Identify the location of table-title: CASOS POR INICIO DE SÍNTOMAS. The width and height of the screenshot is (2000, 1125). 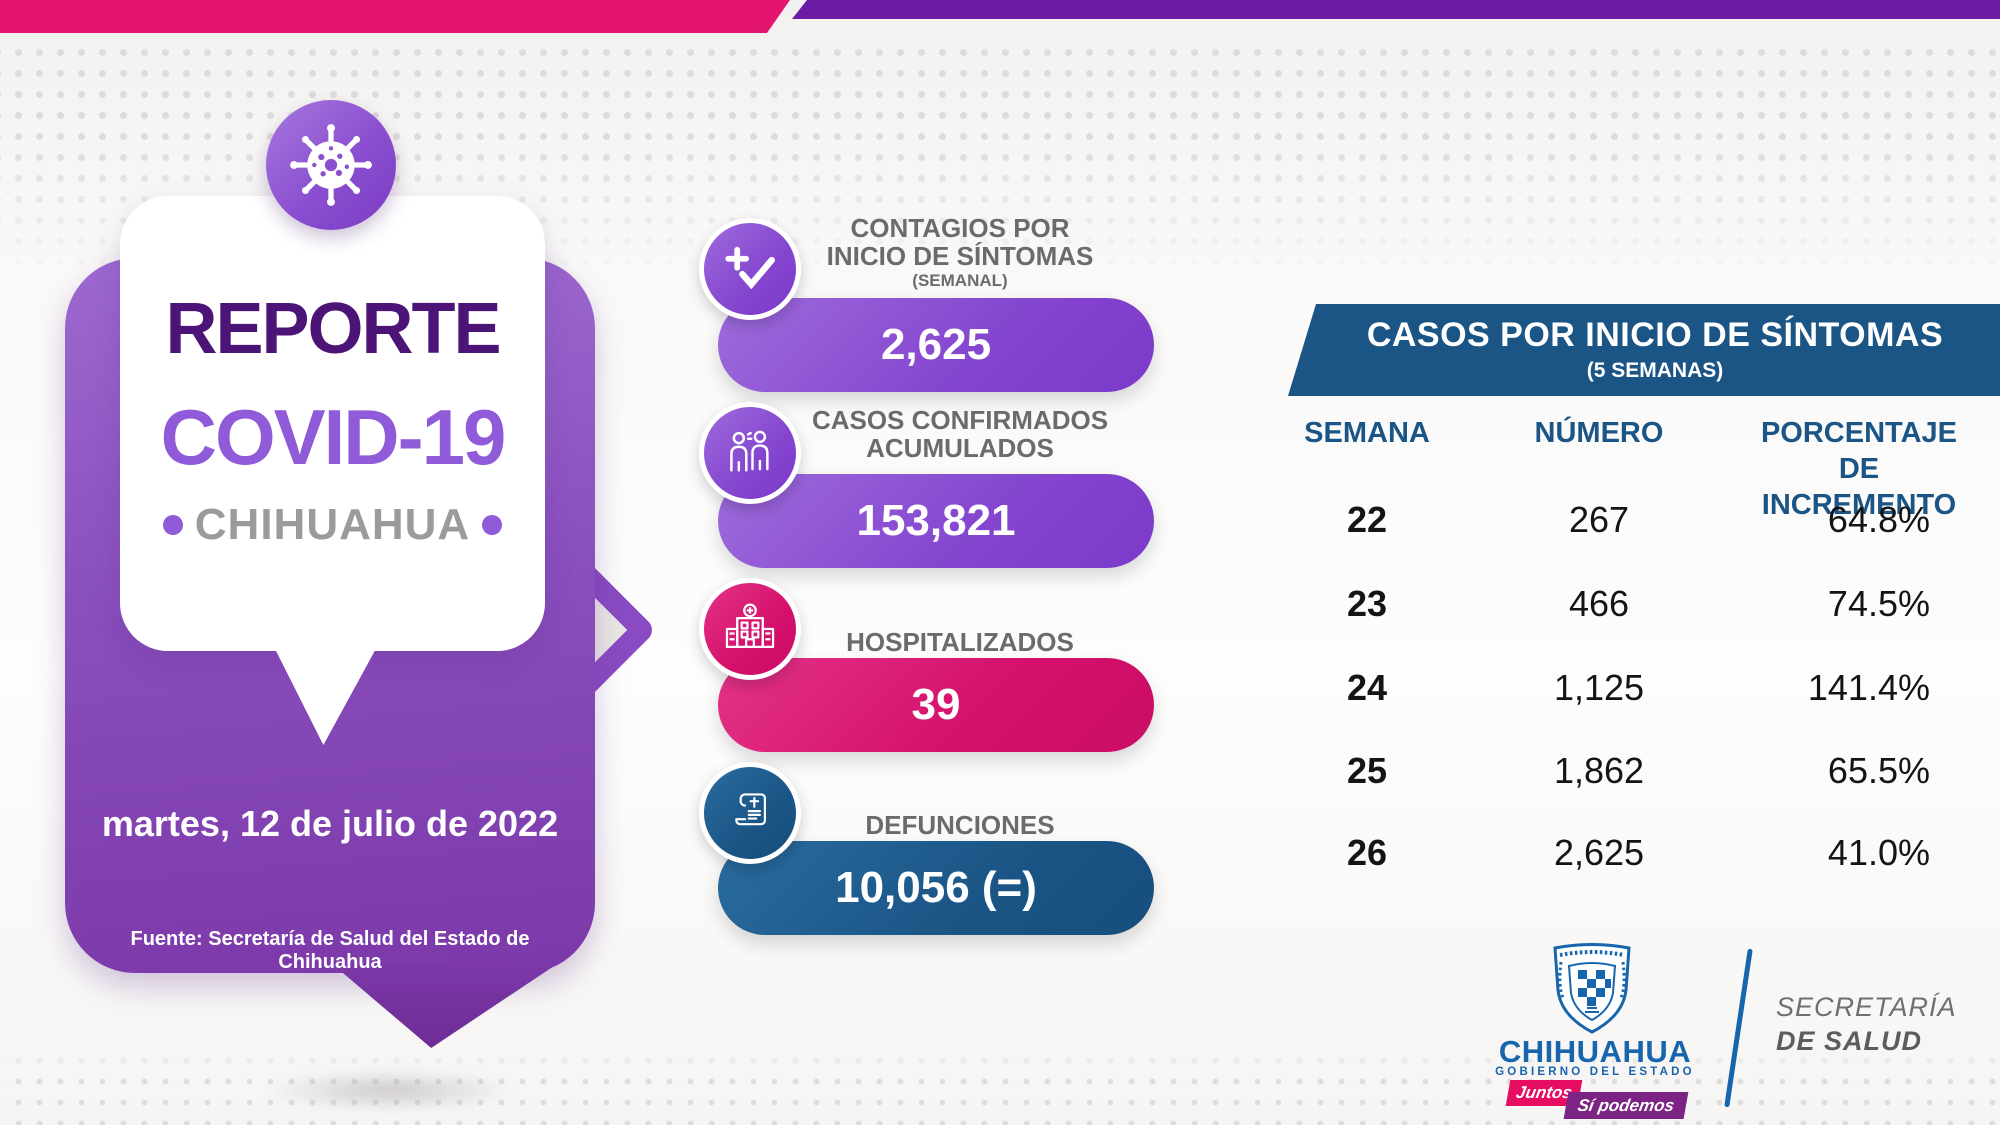
(1655, 335).